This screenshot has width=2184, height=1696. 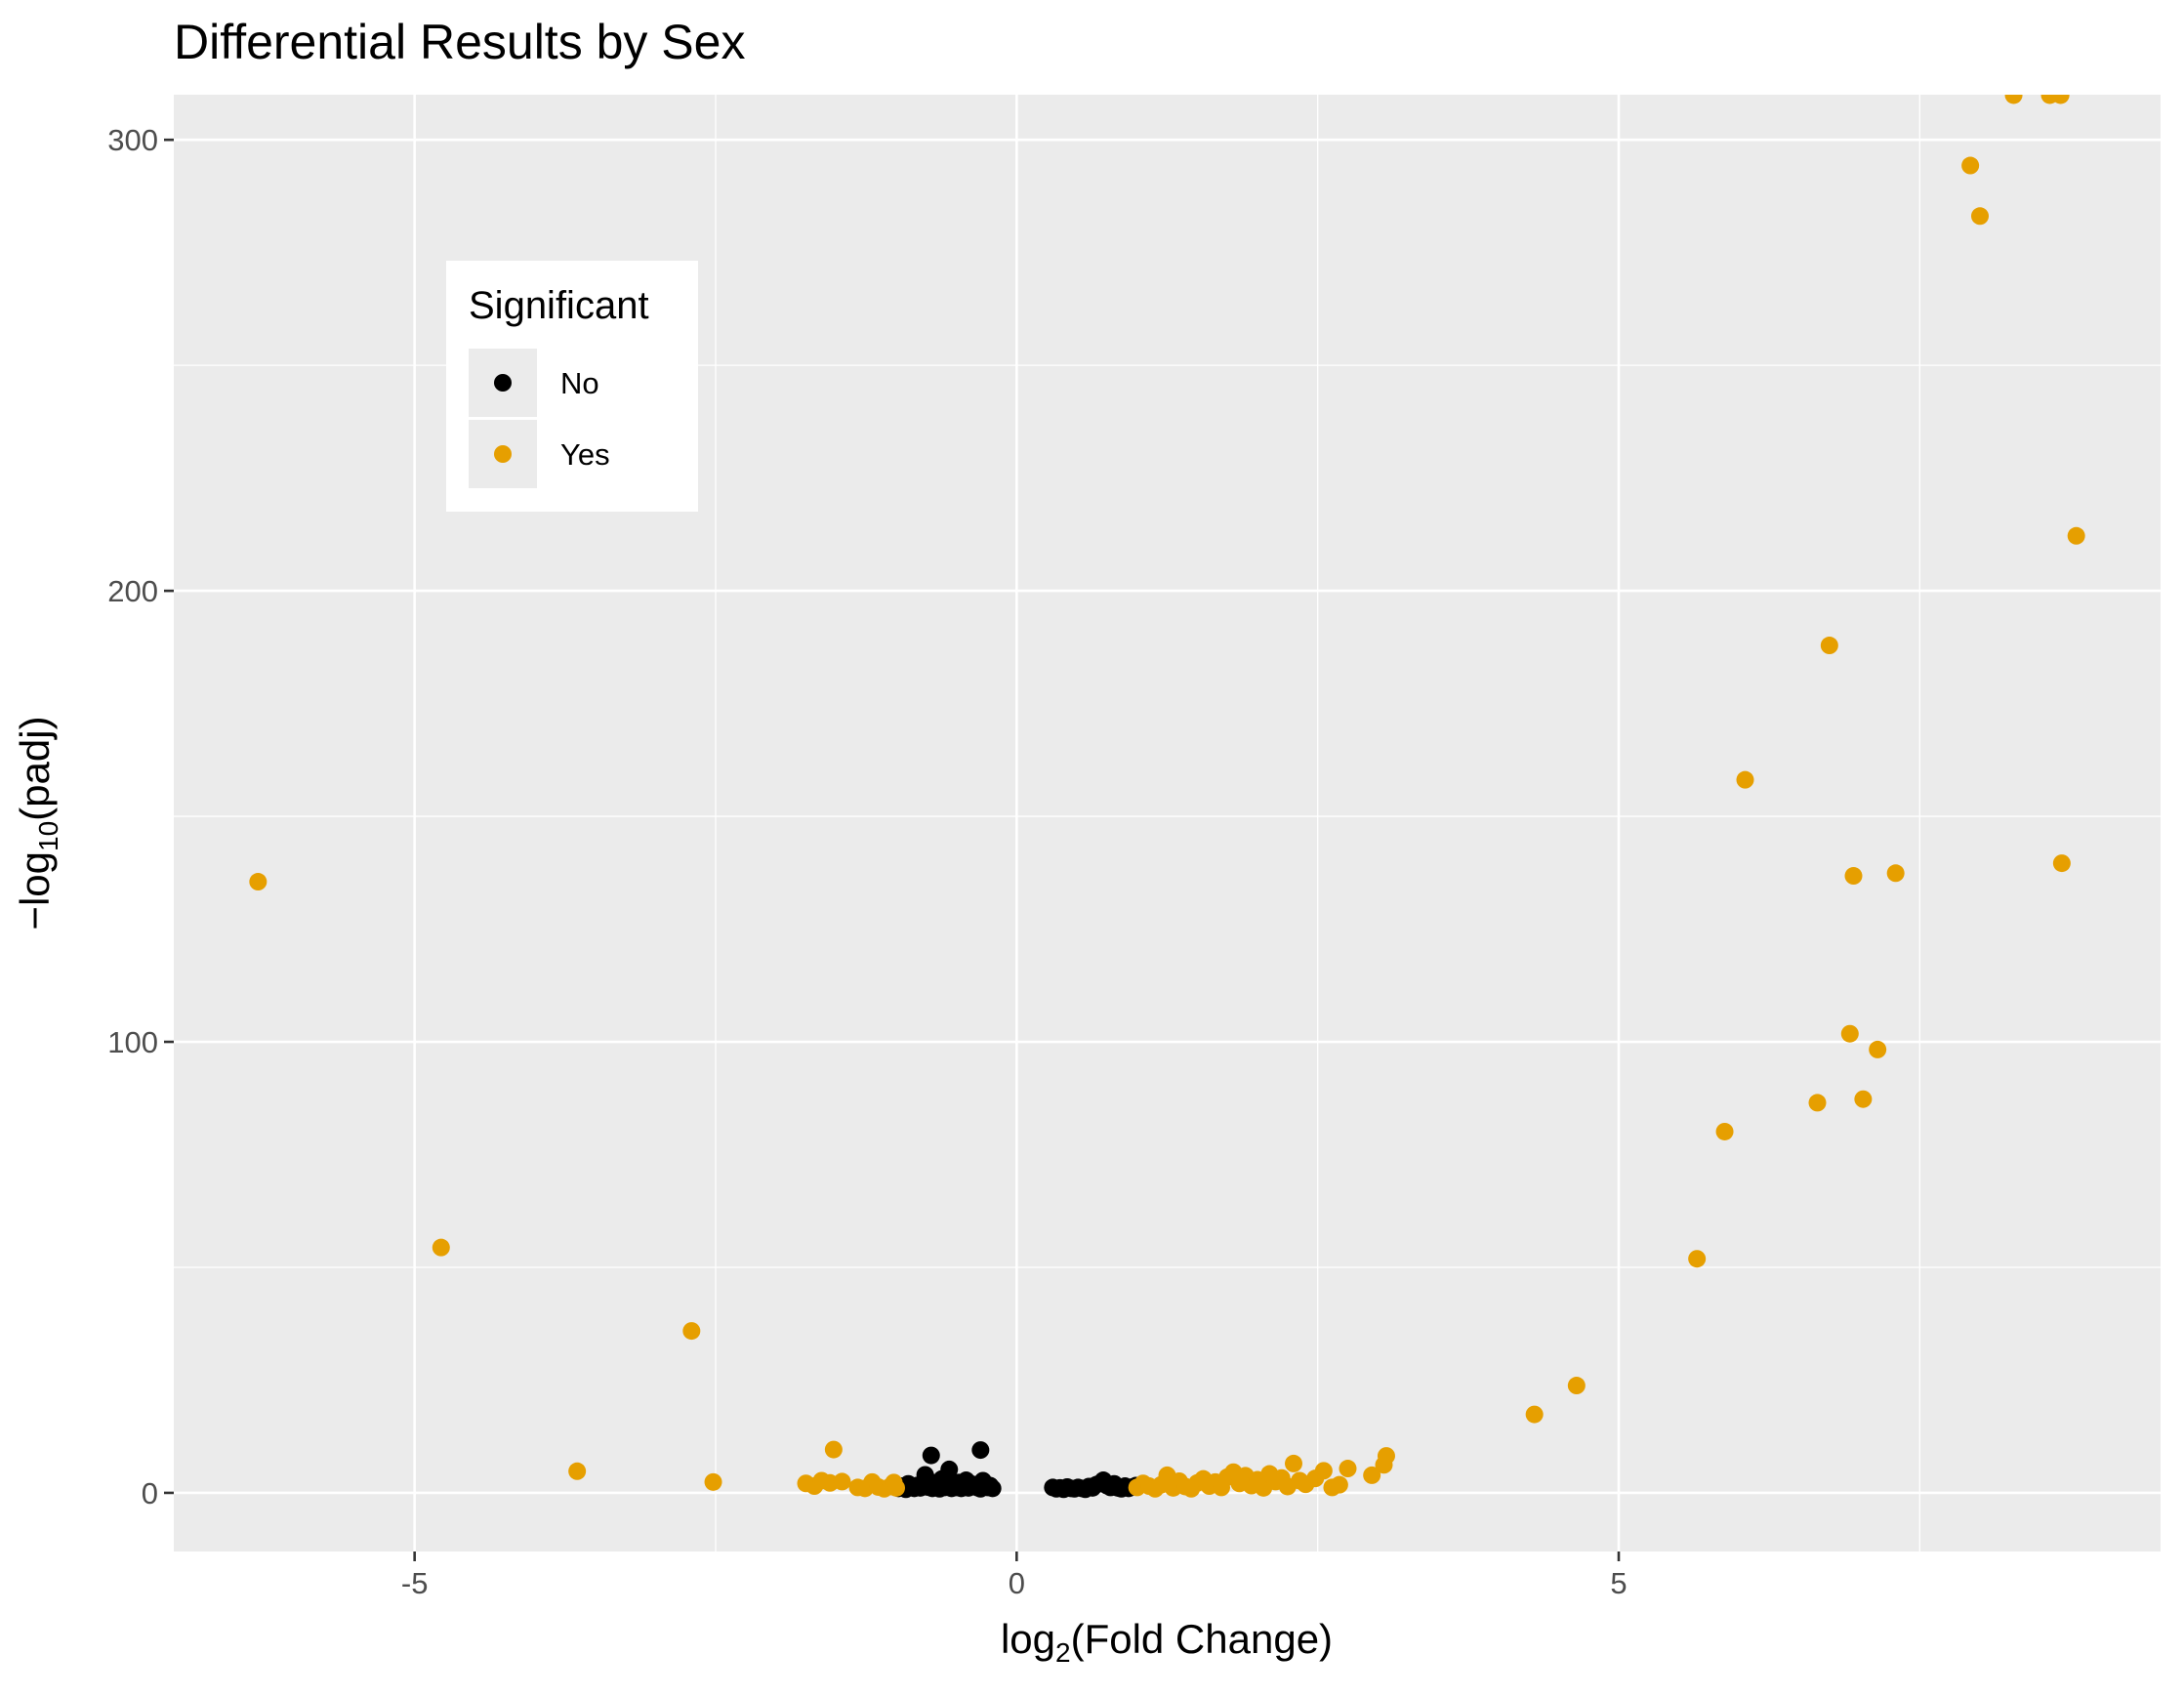 What do you see at coordinates (132, 140) in the screenshot?
I see `y-tick-label: 300` at bounding box center [132, 140].